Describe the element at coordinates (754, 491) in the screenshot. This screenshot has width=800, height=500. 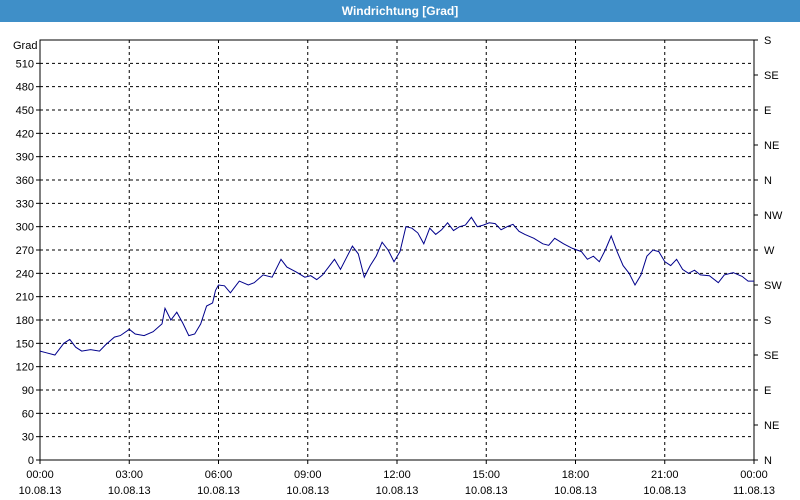
I see `x-tick-date: 11.08.13` at that location.